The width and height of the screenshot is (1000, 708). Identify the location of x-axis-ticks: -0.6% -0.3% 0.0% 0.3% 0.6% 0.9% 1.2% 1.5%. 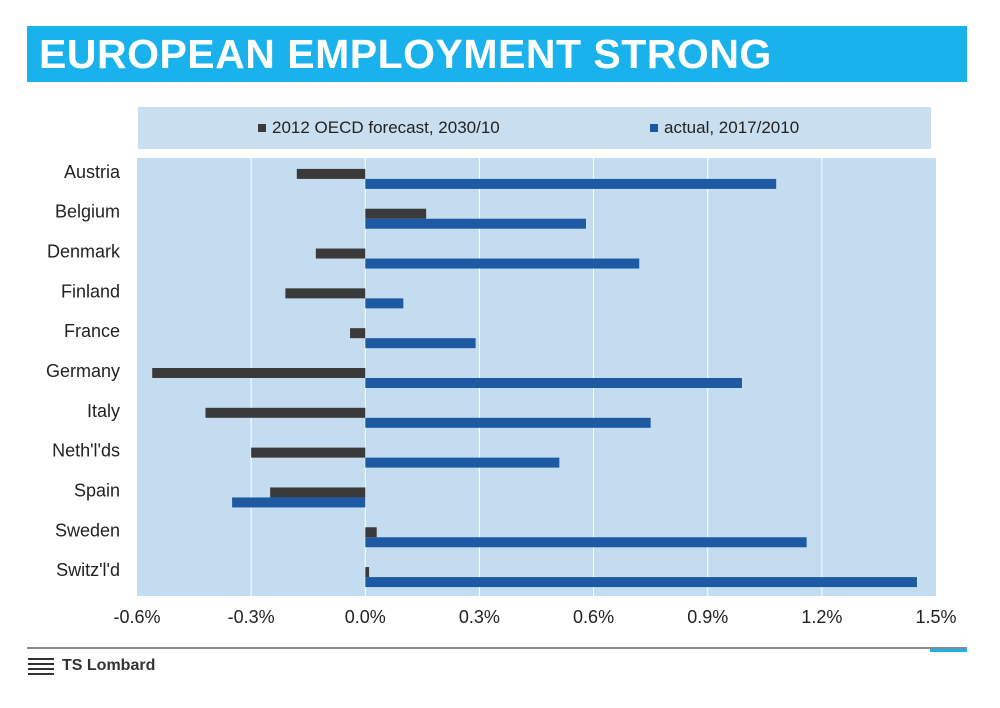
(534, 617).